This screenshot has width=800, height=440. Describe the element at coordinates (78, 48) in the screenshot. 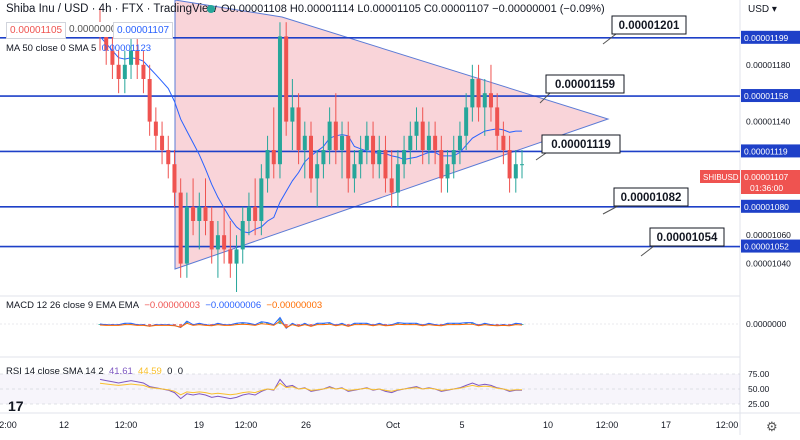

I see `ma-legend: MA 50 close 0 SMA 5 0.00001123` at that location.